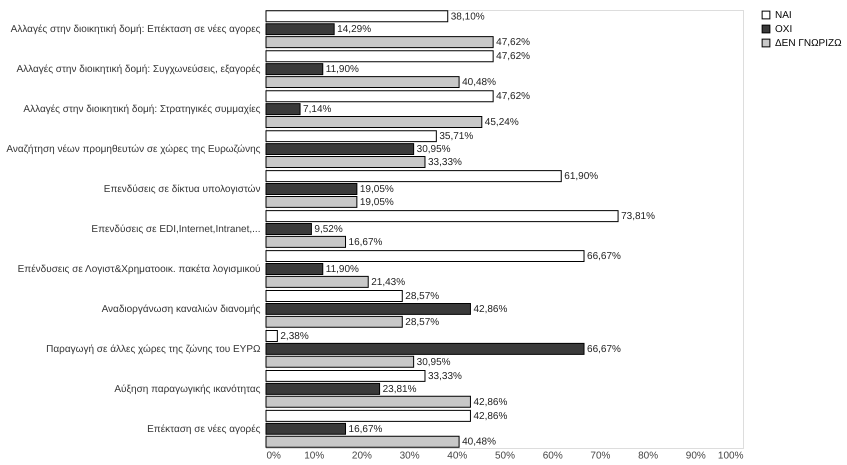 The width and height of the screenshot is (847, 465). What do you see at coordinates (314, 456) in the screenshot?
I see `x-tick-label: 10%` at bounding box center [314, 456].